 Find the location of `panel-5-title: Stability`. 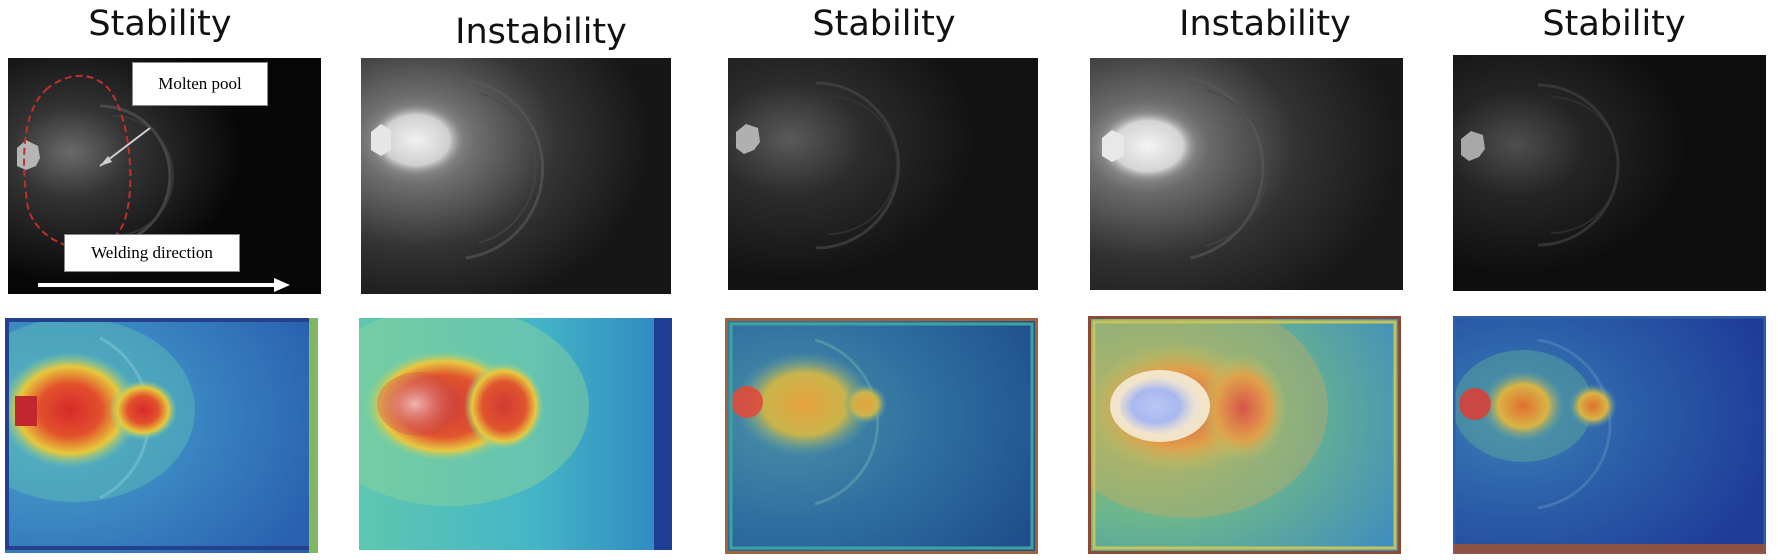

panel-5-title: Stability is located at coordinates (1614, 24).